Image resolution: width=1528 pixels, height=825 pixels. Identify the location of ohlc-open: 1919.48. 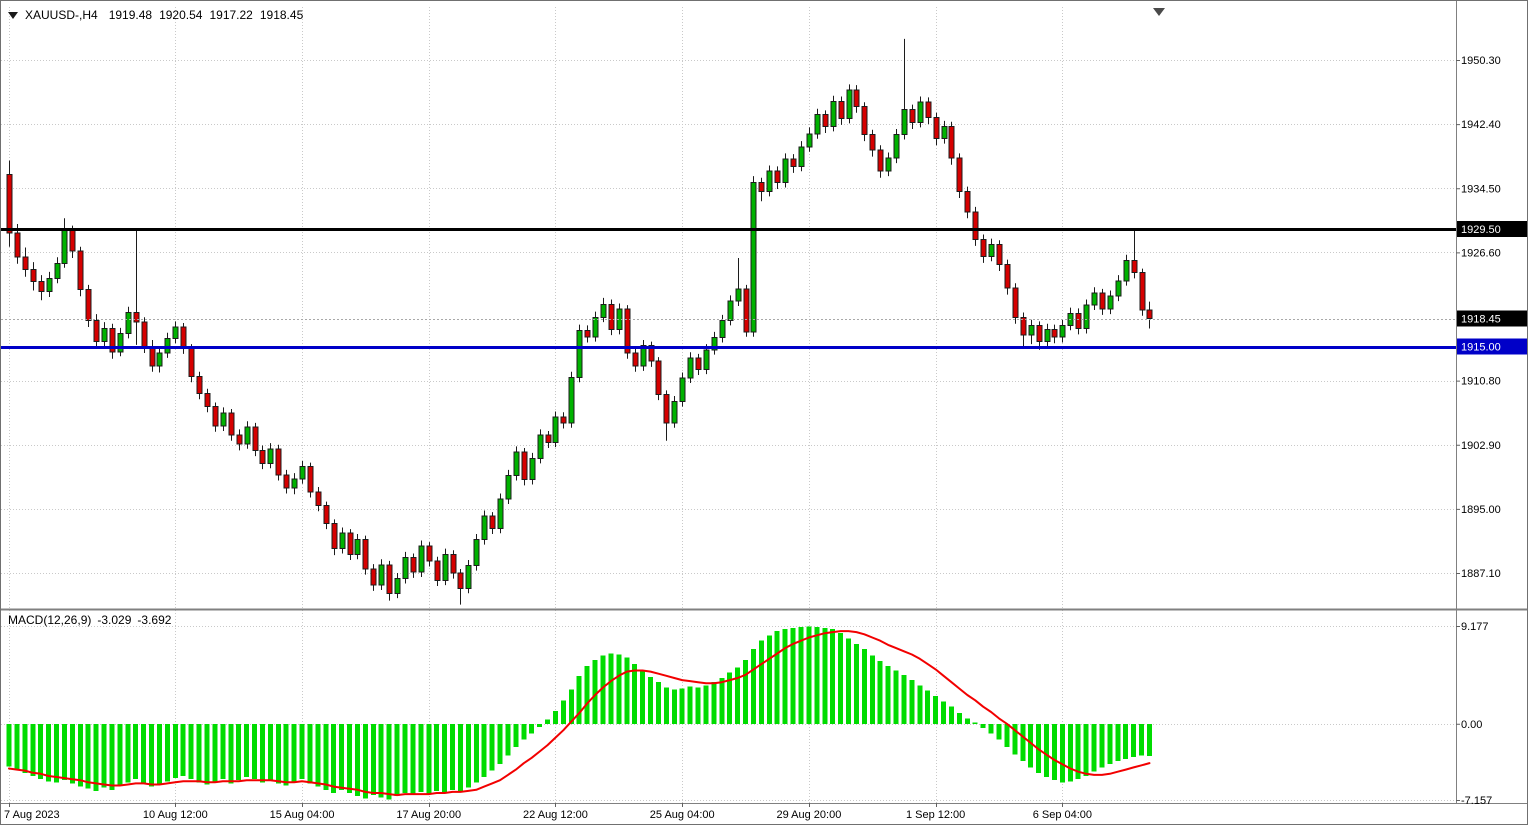
(130, 15).